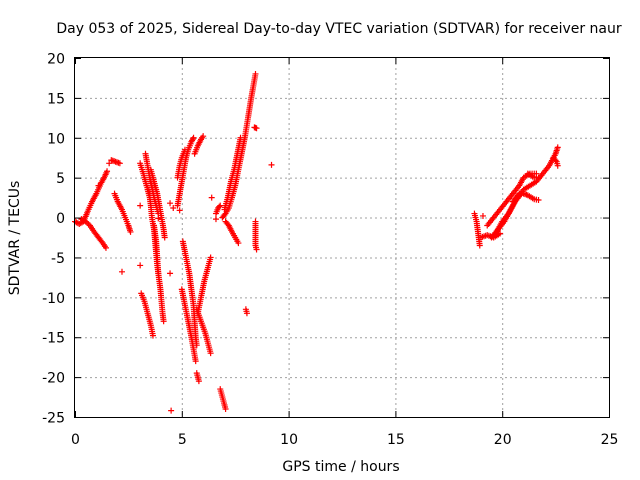 This screenshot has height=480, width=640. Describe the element at coordinates (75, 440) in the screenshot. I see `x-tick-label: 0` at that location.